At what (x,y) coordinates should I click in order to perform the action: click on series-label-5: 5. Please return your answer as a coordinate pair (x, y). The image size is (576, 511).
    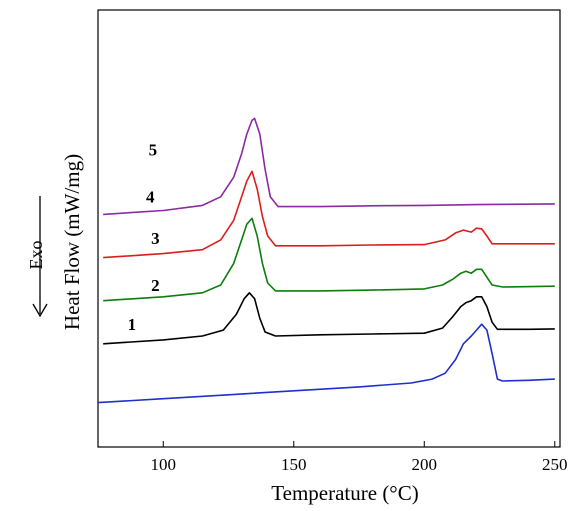
    Looking at the image, I should click on (153, 150).